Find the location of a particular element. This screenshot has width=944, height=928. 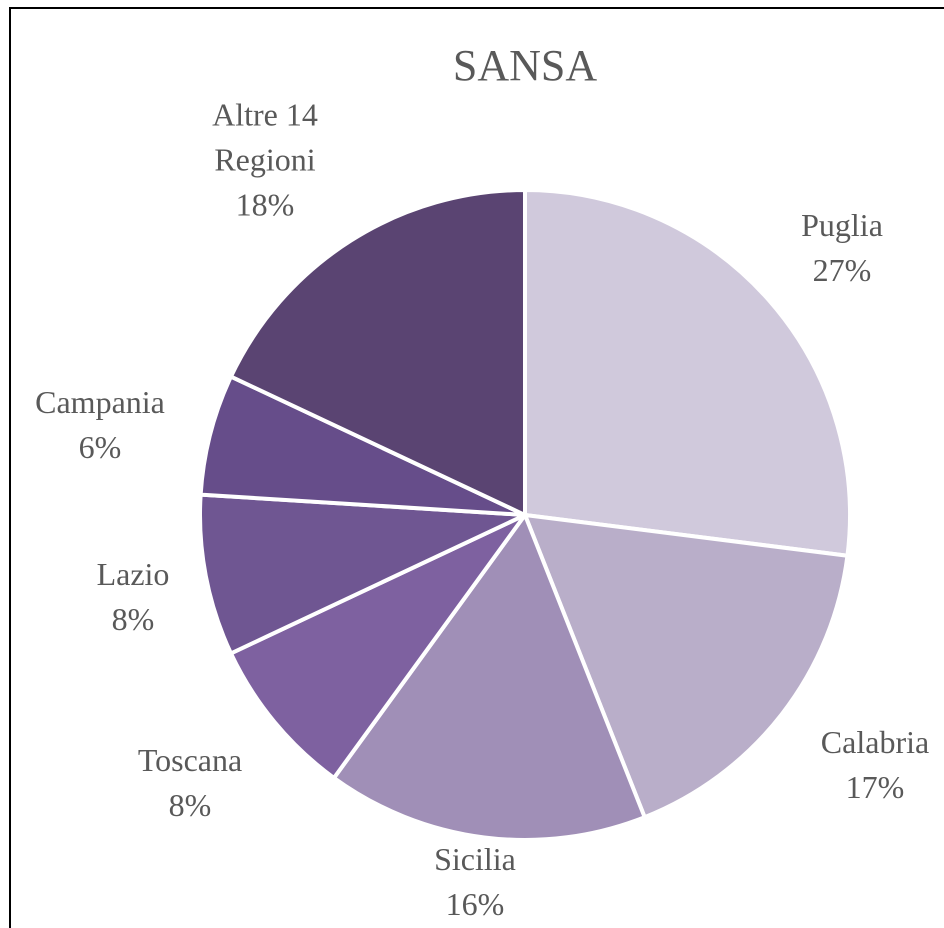

value-label: 27% is located at coordinates (842, 270).